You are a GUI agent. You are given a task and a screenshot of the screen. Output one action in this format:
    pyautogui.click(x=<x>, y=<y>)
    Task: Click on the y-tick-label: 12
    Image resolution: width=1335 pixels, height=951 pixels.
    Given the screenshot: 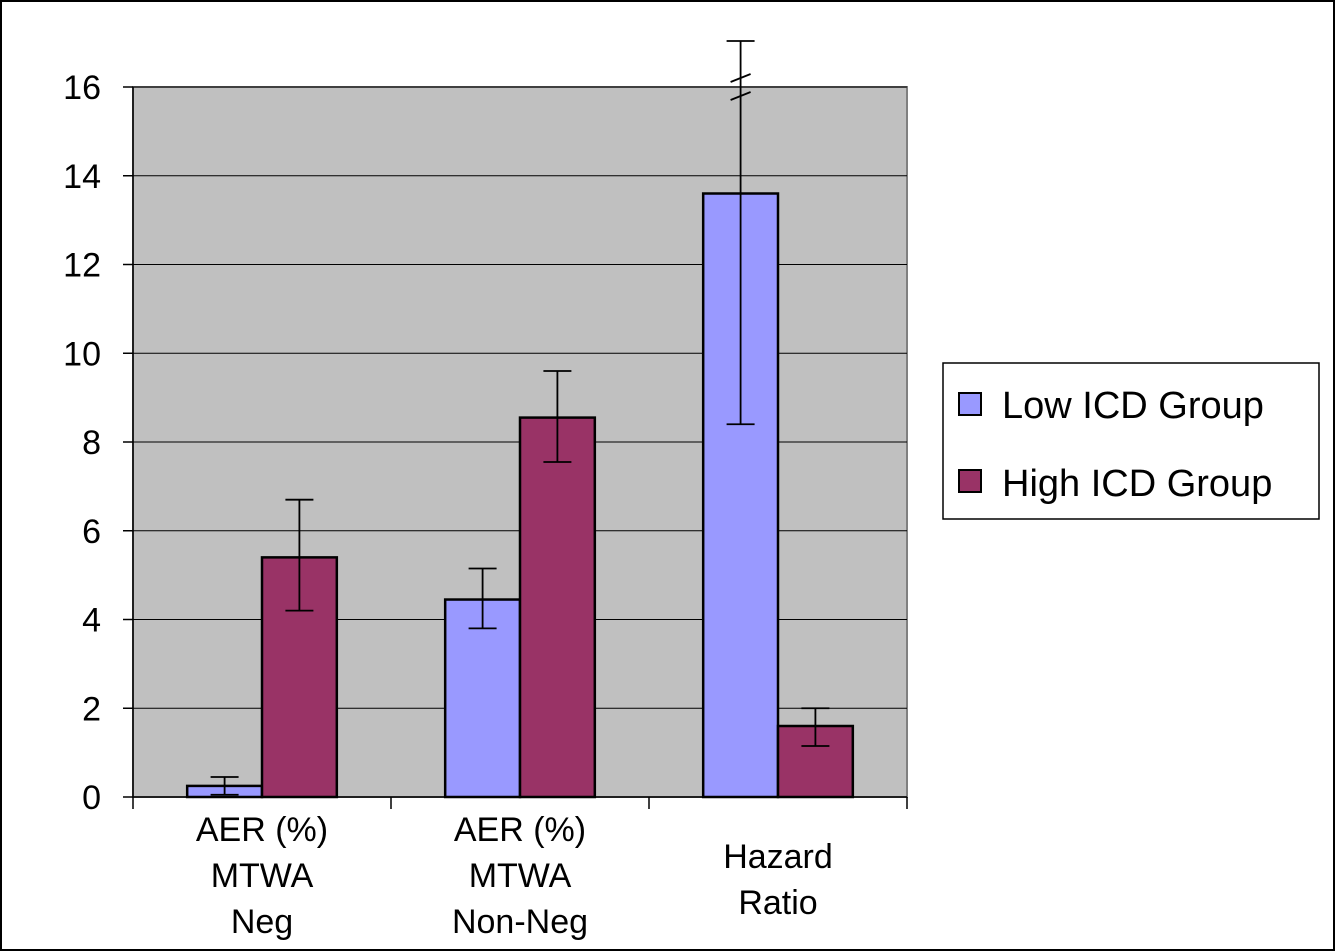 What is the action you would take?
    pyautogui.click(x=82, y=266)
    